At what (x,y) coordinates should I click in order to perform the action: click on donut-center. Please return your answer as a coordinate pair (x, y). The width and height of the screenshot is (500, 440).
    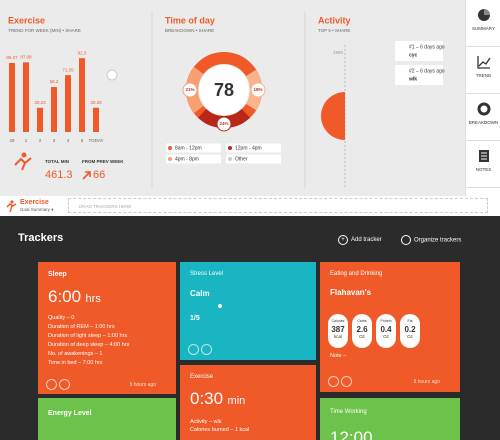
    Looking at the image, I should click on (224, 90).